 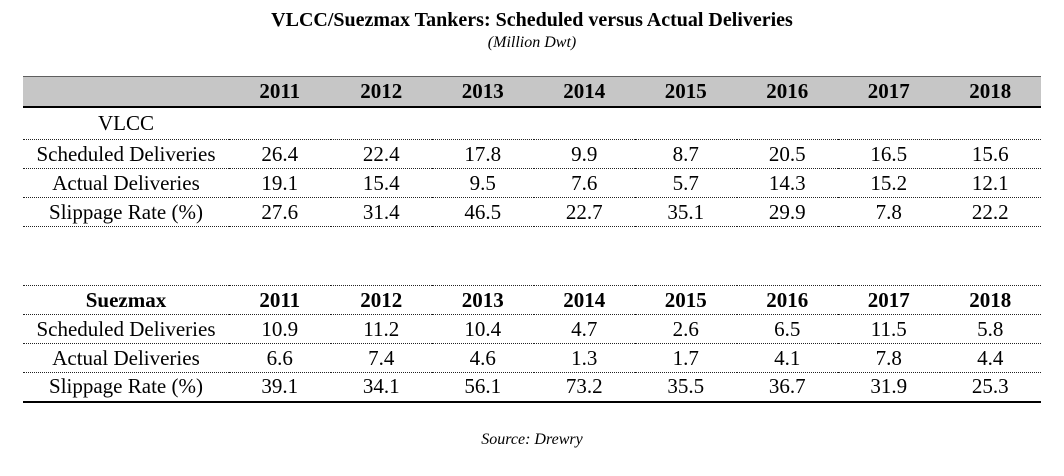 I want to click on value-cell: 14.3, so click(x=787, y=183).